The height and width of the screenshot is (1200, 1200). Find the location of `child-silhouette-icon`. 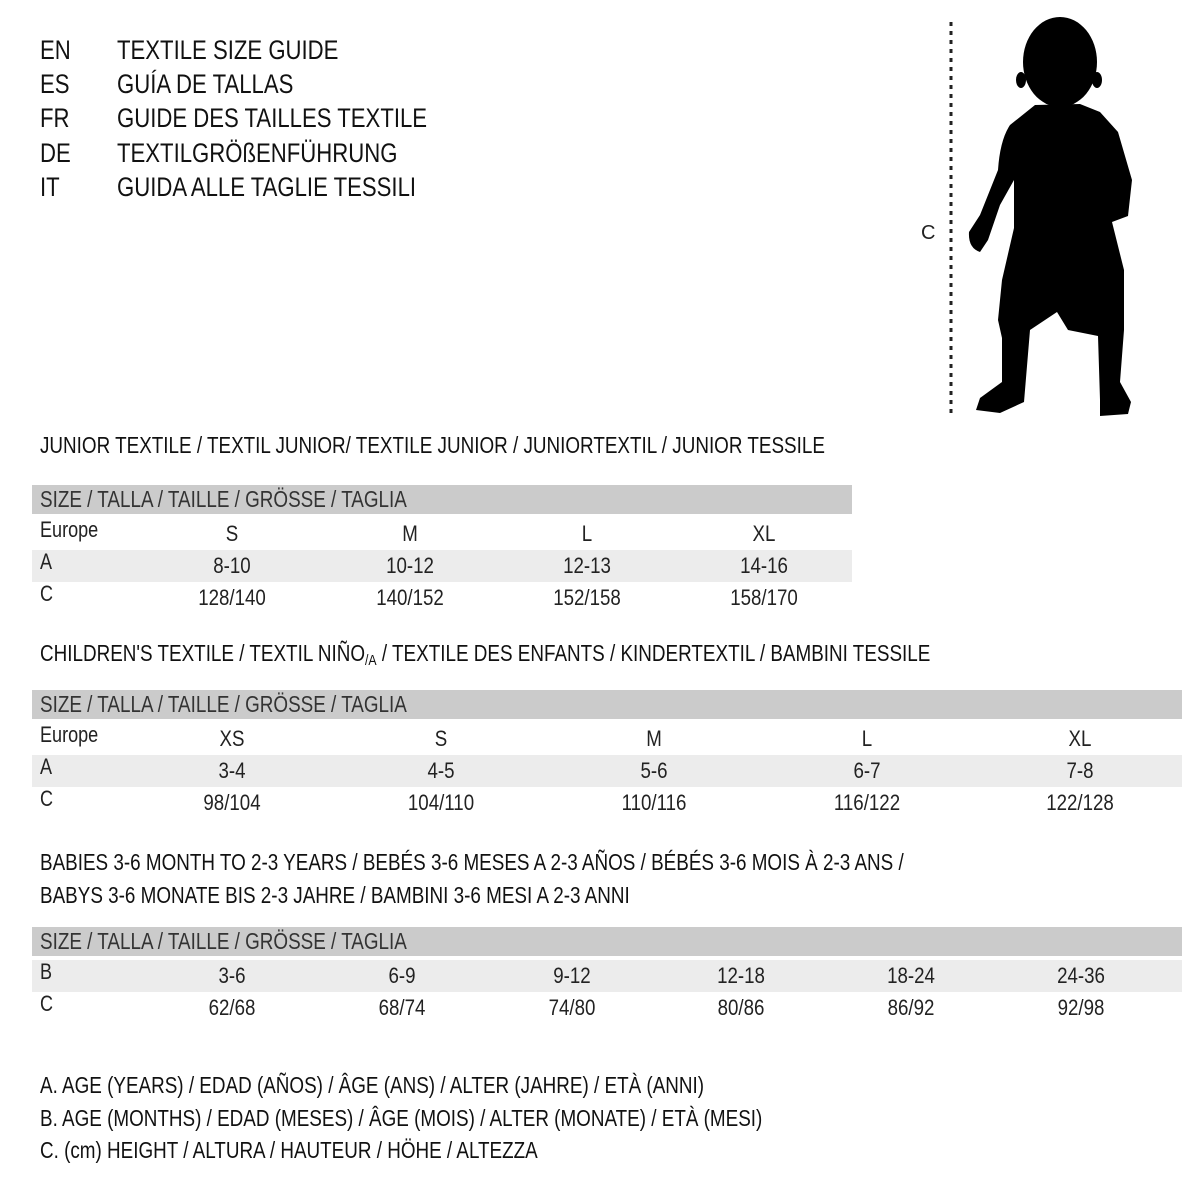

child-silhouette-icon is located at coordinates (1050, 216).